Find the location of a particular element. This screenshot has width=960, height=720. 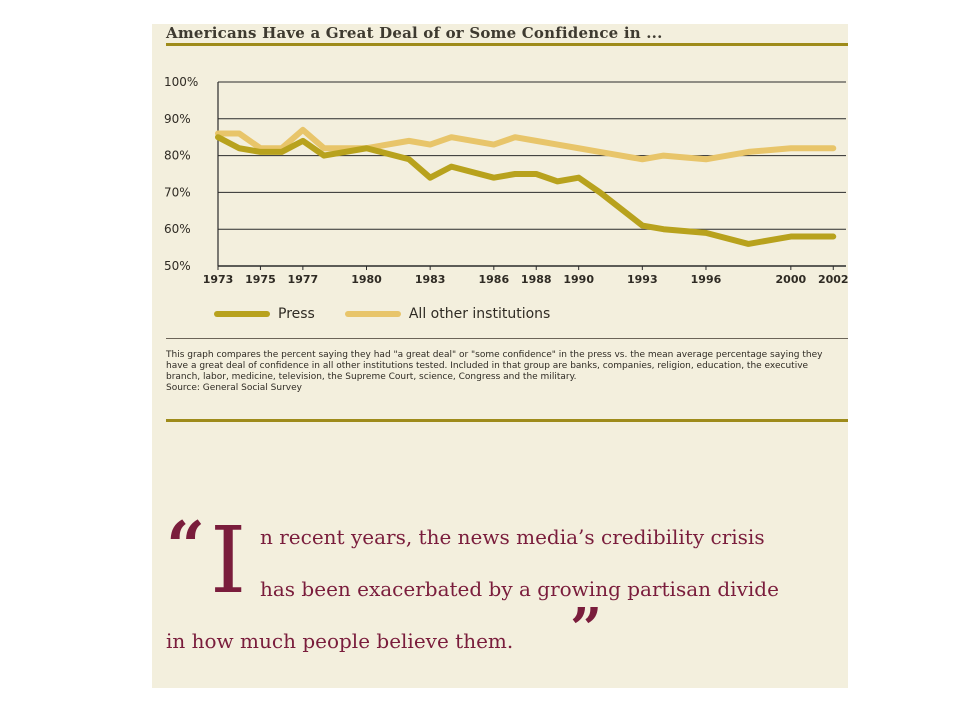

y-tick-label: 90% is located at coordinates (177, 119).